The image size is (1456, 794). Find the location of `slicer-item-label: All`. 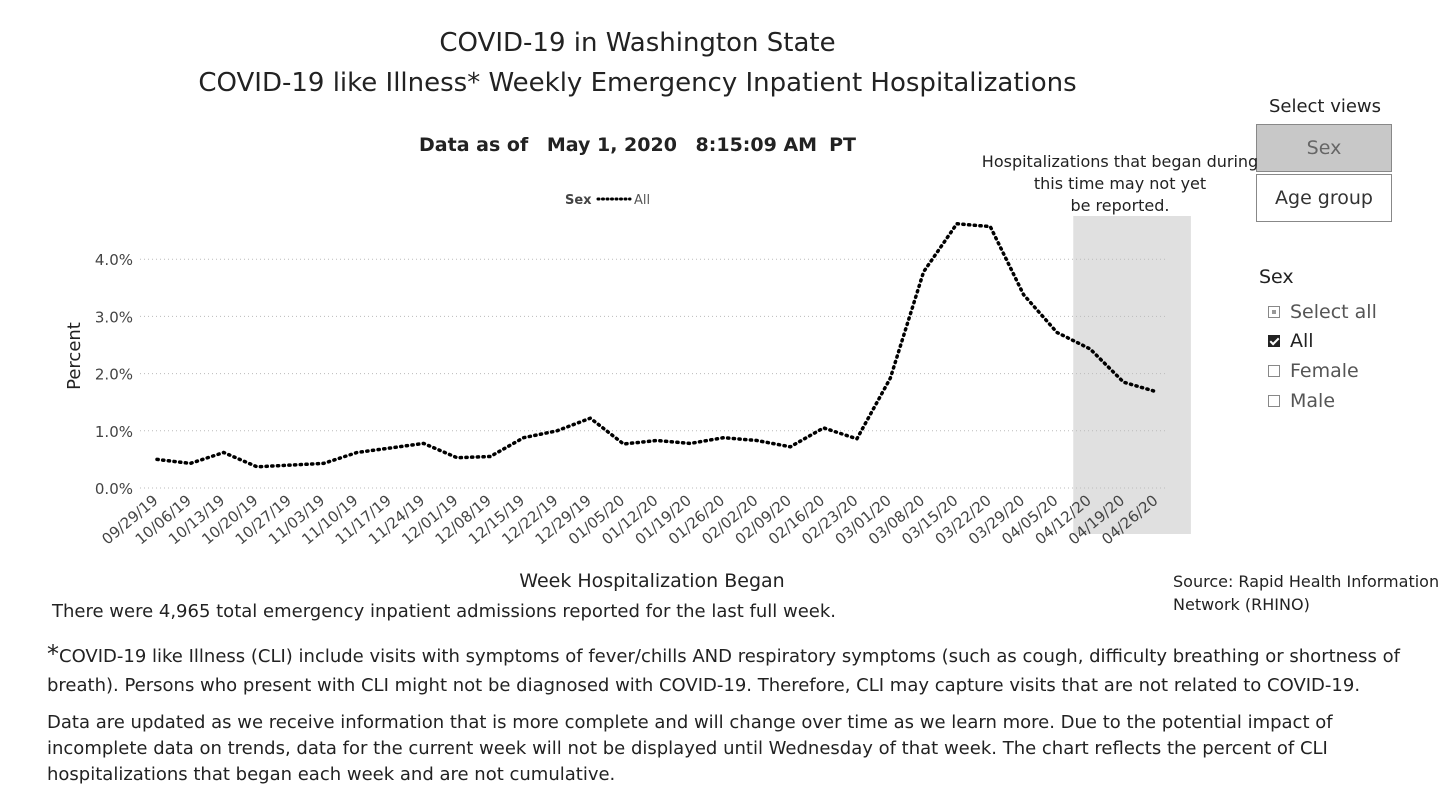

slicer-item-label: All is located at coordinates (1302, 341).